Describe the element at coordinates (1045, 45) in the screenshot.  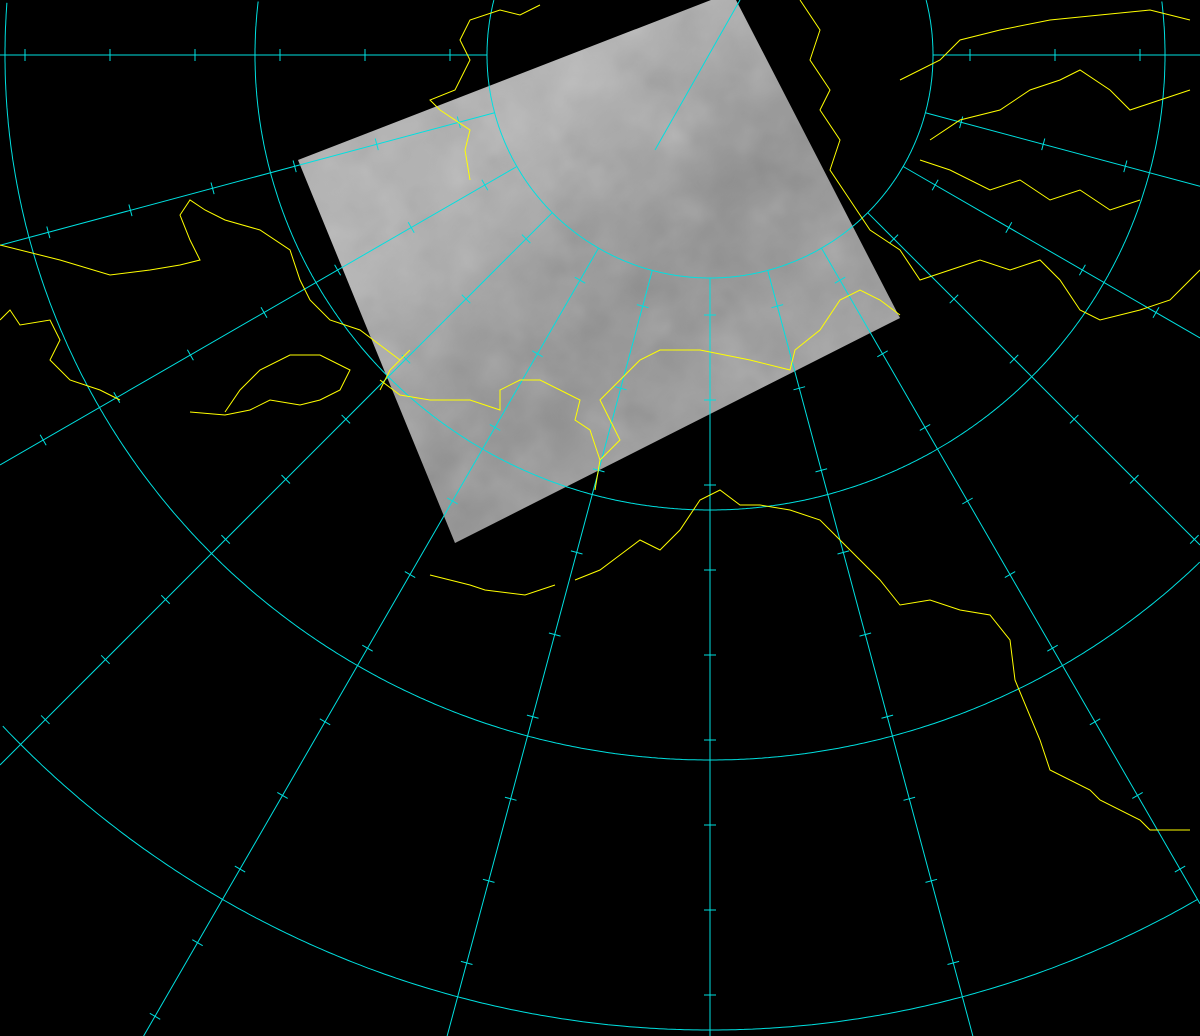
I see `coastline-canadian-arctic` at that location.